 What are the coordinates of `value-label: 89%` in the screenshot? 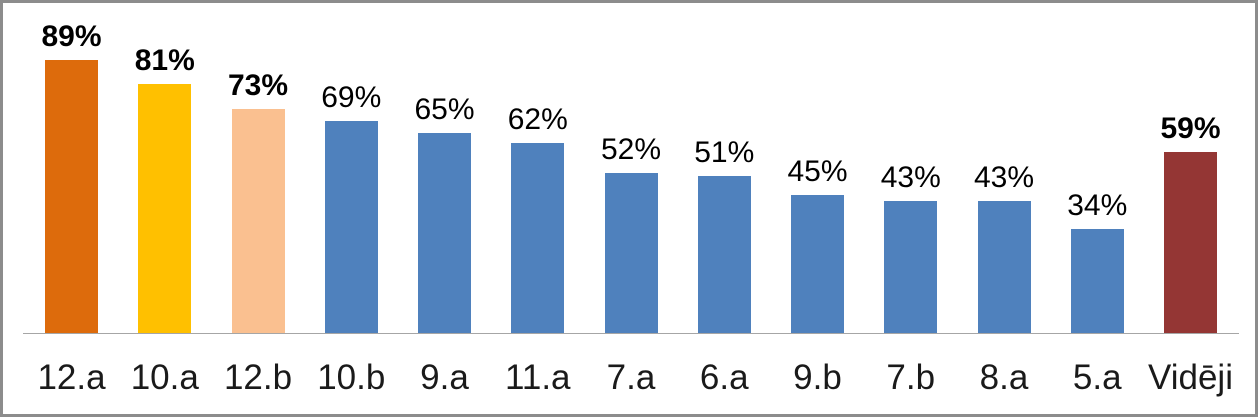 It's located at (71, 36).